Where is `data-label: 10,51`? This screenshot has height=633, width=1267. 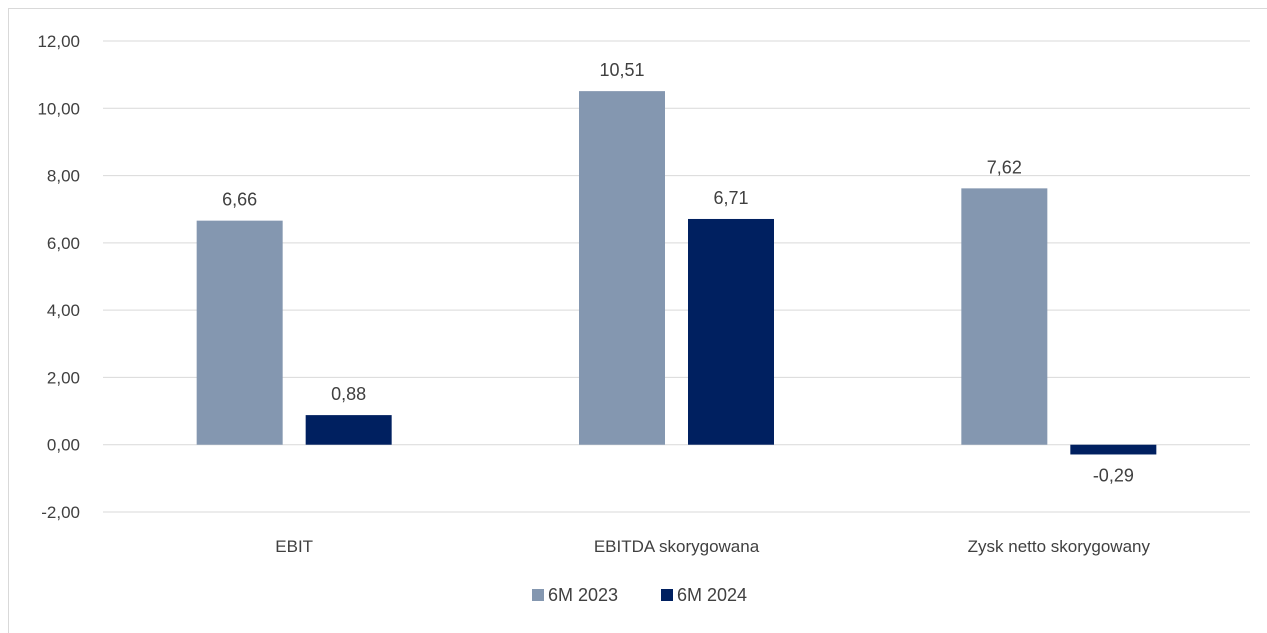
data-label: 10,51 is located at coordinates (621, 70).